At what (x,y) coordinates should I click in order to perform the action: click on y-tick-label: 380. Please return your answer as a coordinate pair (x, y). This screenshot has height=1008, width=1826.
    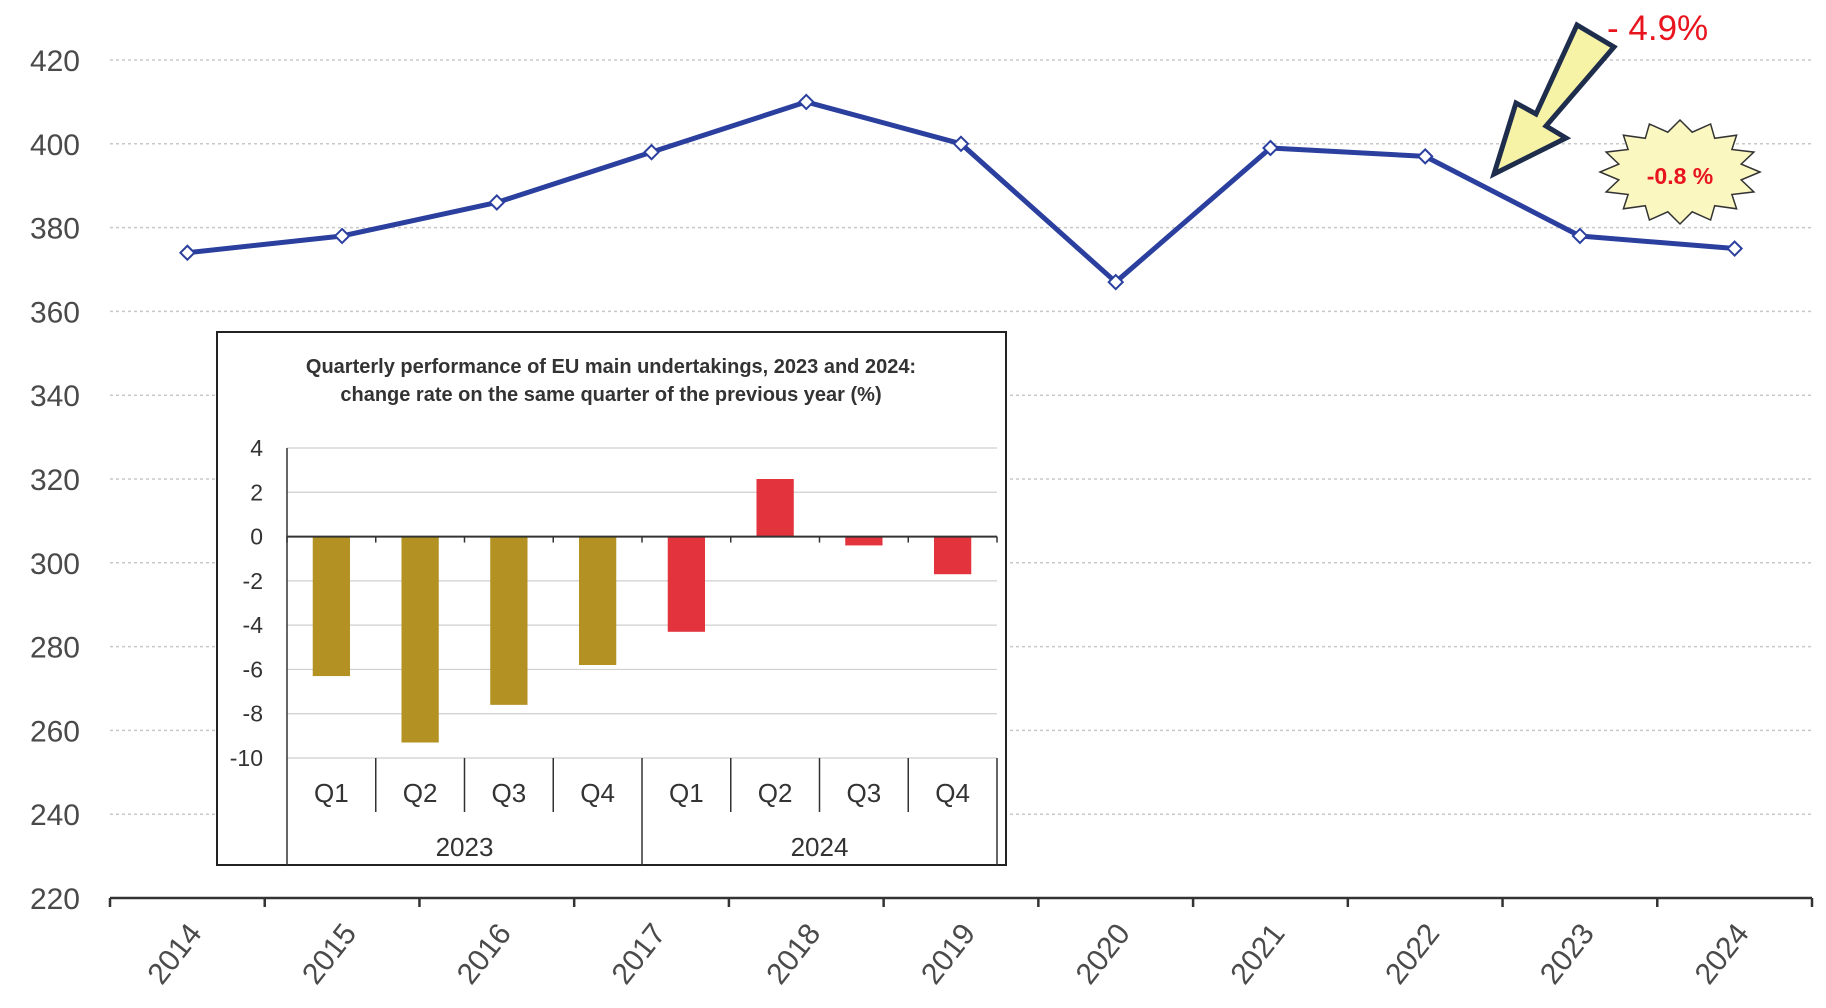
    Looking at the image, I should click on (55, 229).